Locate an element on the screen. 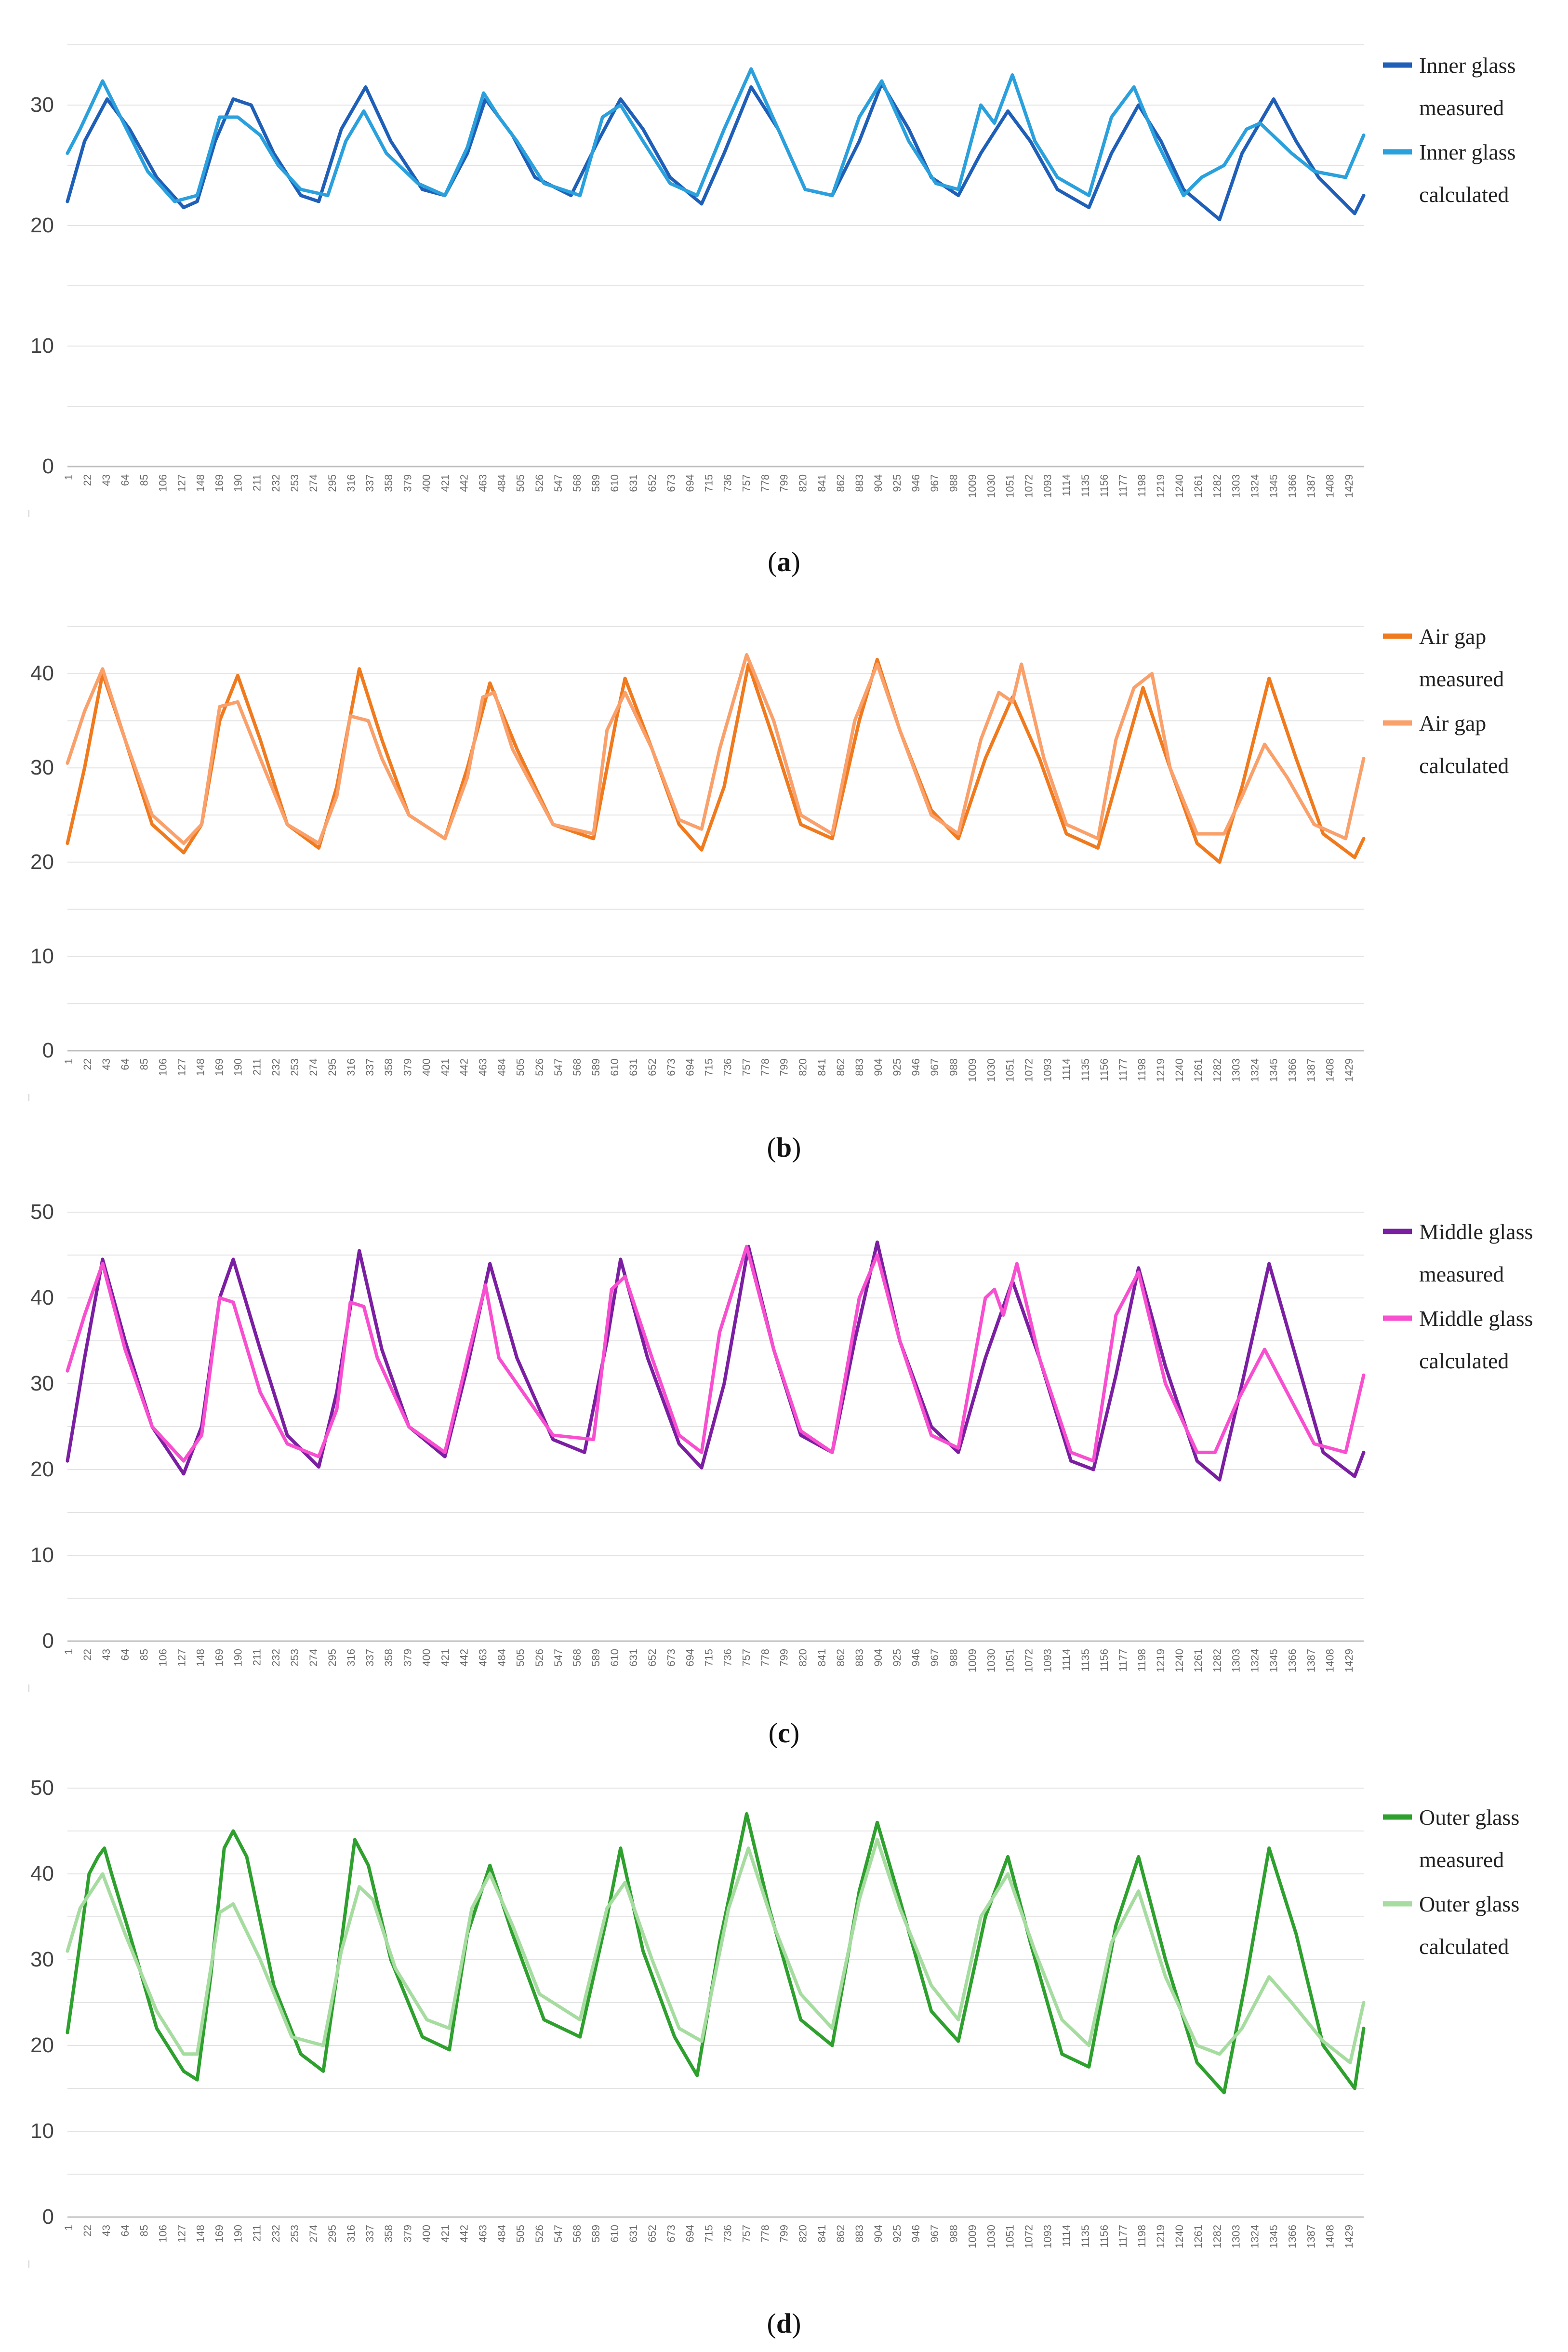 This screenshot has height=2352, width=1568. x-tick-label: 862 is located at coordinates (841, 1658).